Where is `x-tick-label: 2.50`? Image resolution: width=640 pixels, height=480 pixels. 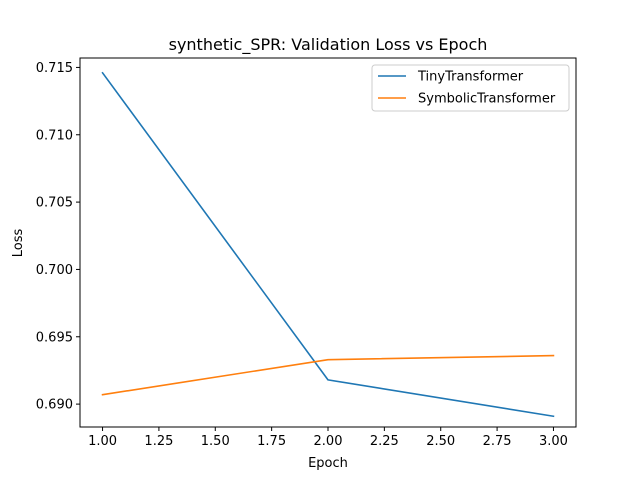 x-tick-label: 2.50 is located at coordinates (440, 441).